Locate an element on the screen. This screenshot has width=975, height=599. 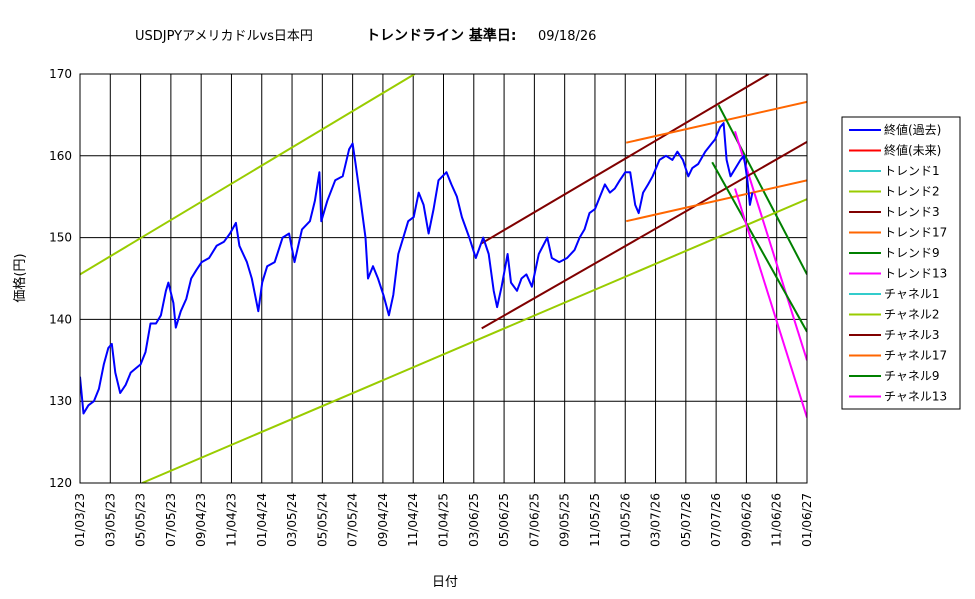
legend-label: チャネル3 is located at coordinates (912, 335).